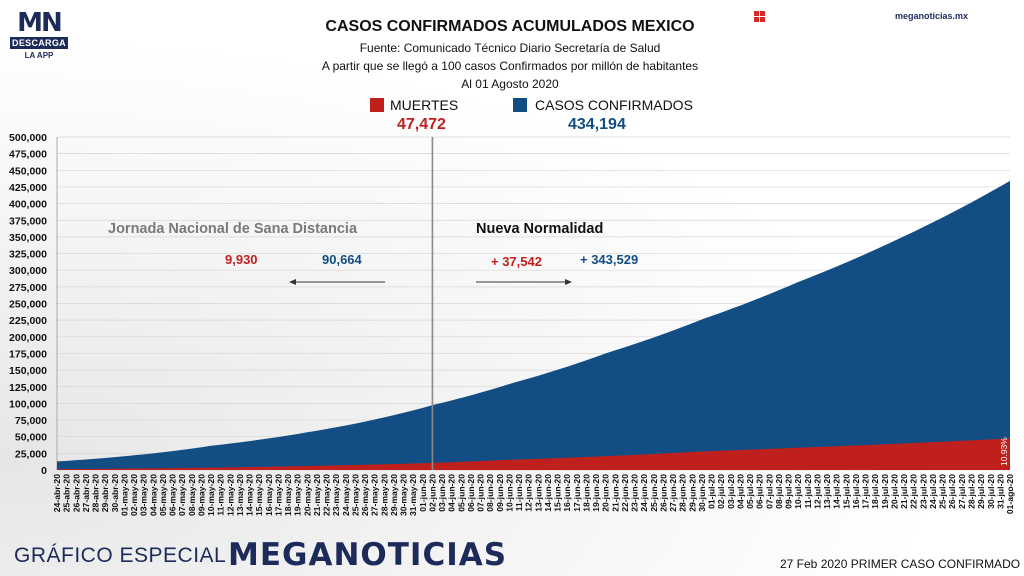 The height and width of the screenshot is (576, 1024). I want to click on x-tick-label: 27-jun-20, so click(673, 493).